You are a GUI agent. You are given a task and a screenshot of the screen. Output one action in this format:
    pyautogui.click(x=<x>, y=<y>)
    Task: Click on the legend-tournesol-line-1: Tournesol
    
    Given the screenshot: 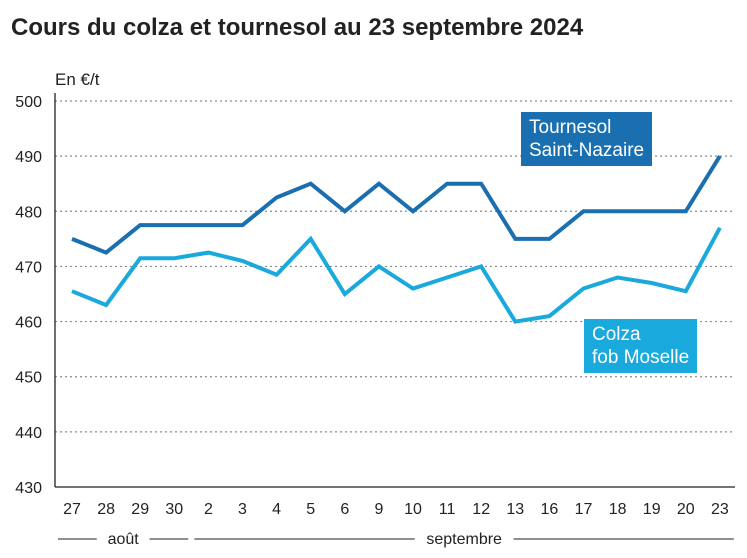 What is the action you would take?
    pyautogui.click(x=570, y=127)
    